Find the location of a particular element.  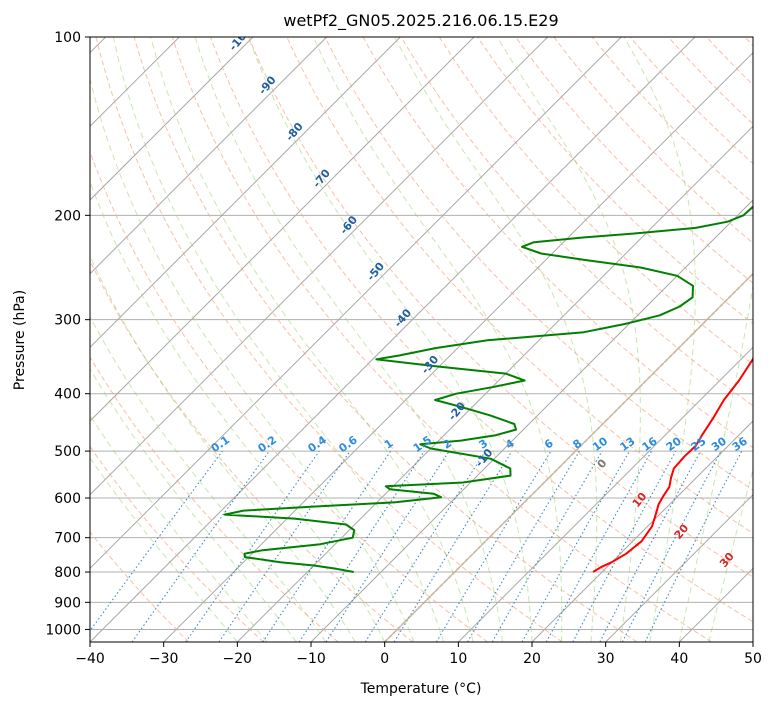

temperature-profile-line is located at coordinates (672, 464).